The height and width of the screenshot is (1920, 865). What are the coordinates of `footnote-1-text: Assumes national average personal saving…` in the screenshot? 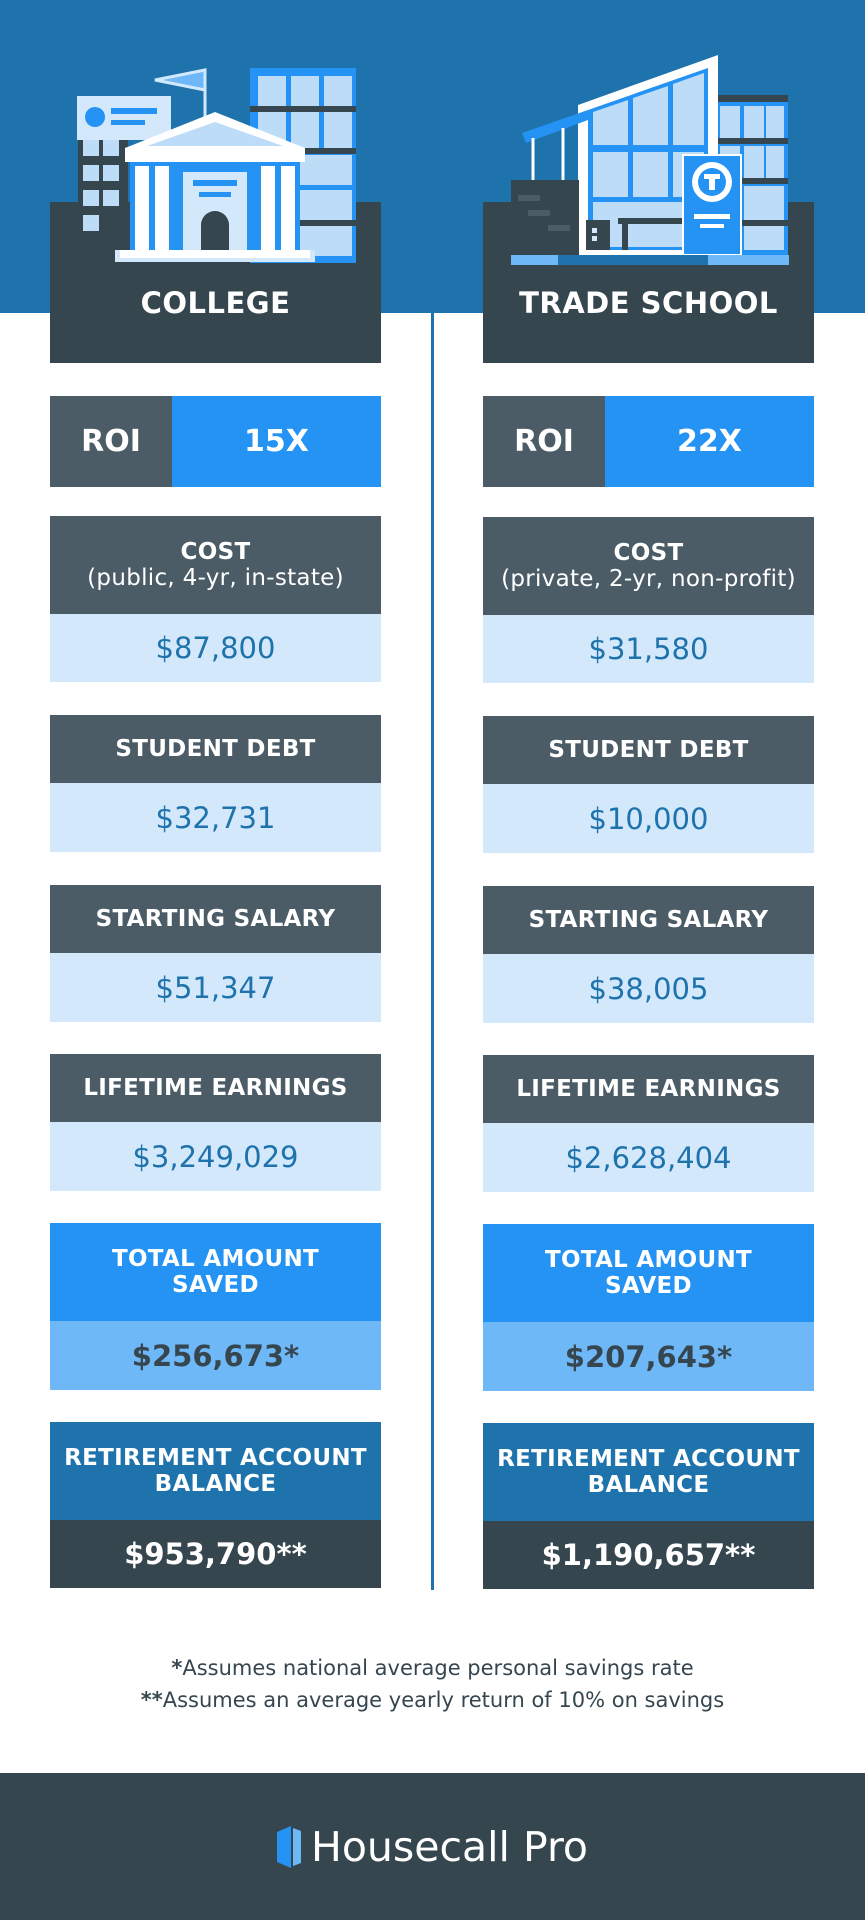 It's located at (438, 1668).